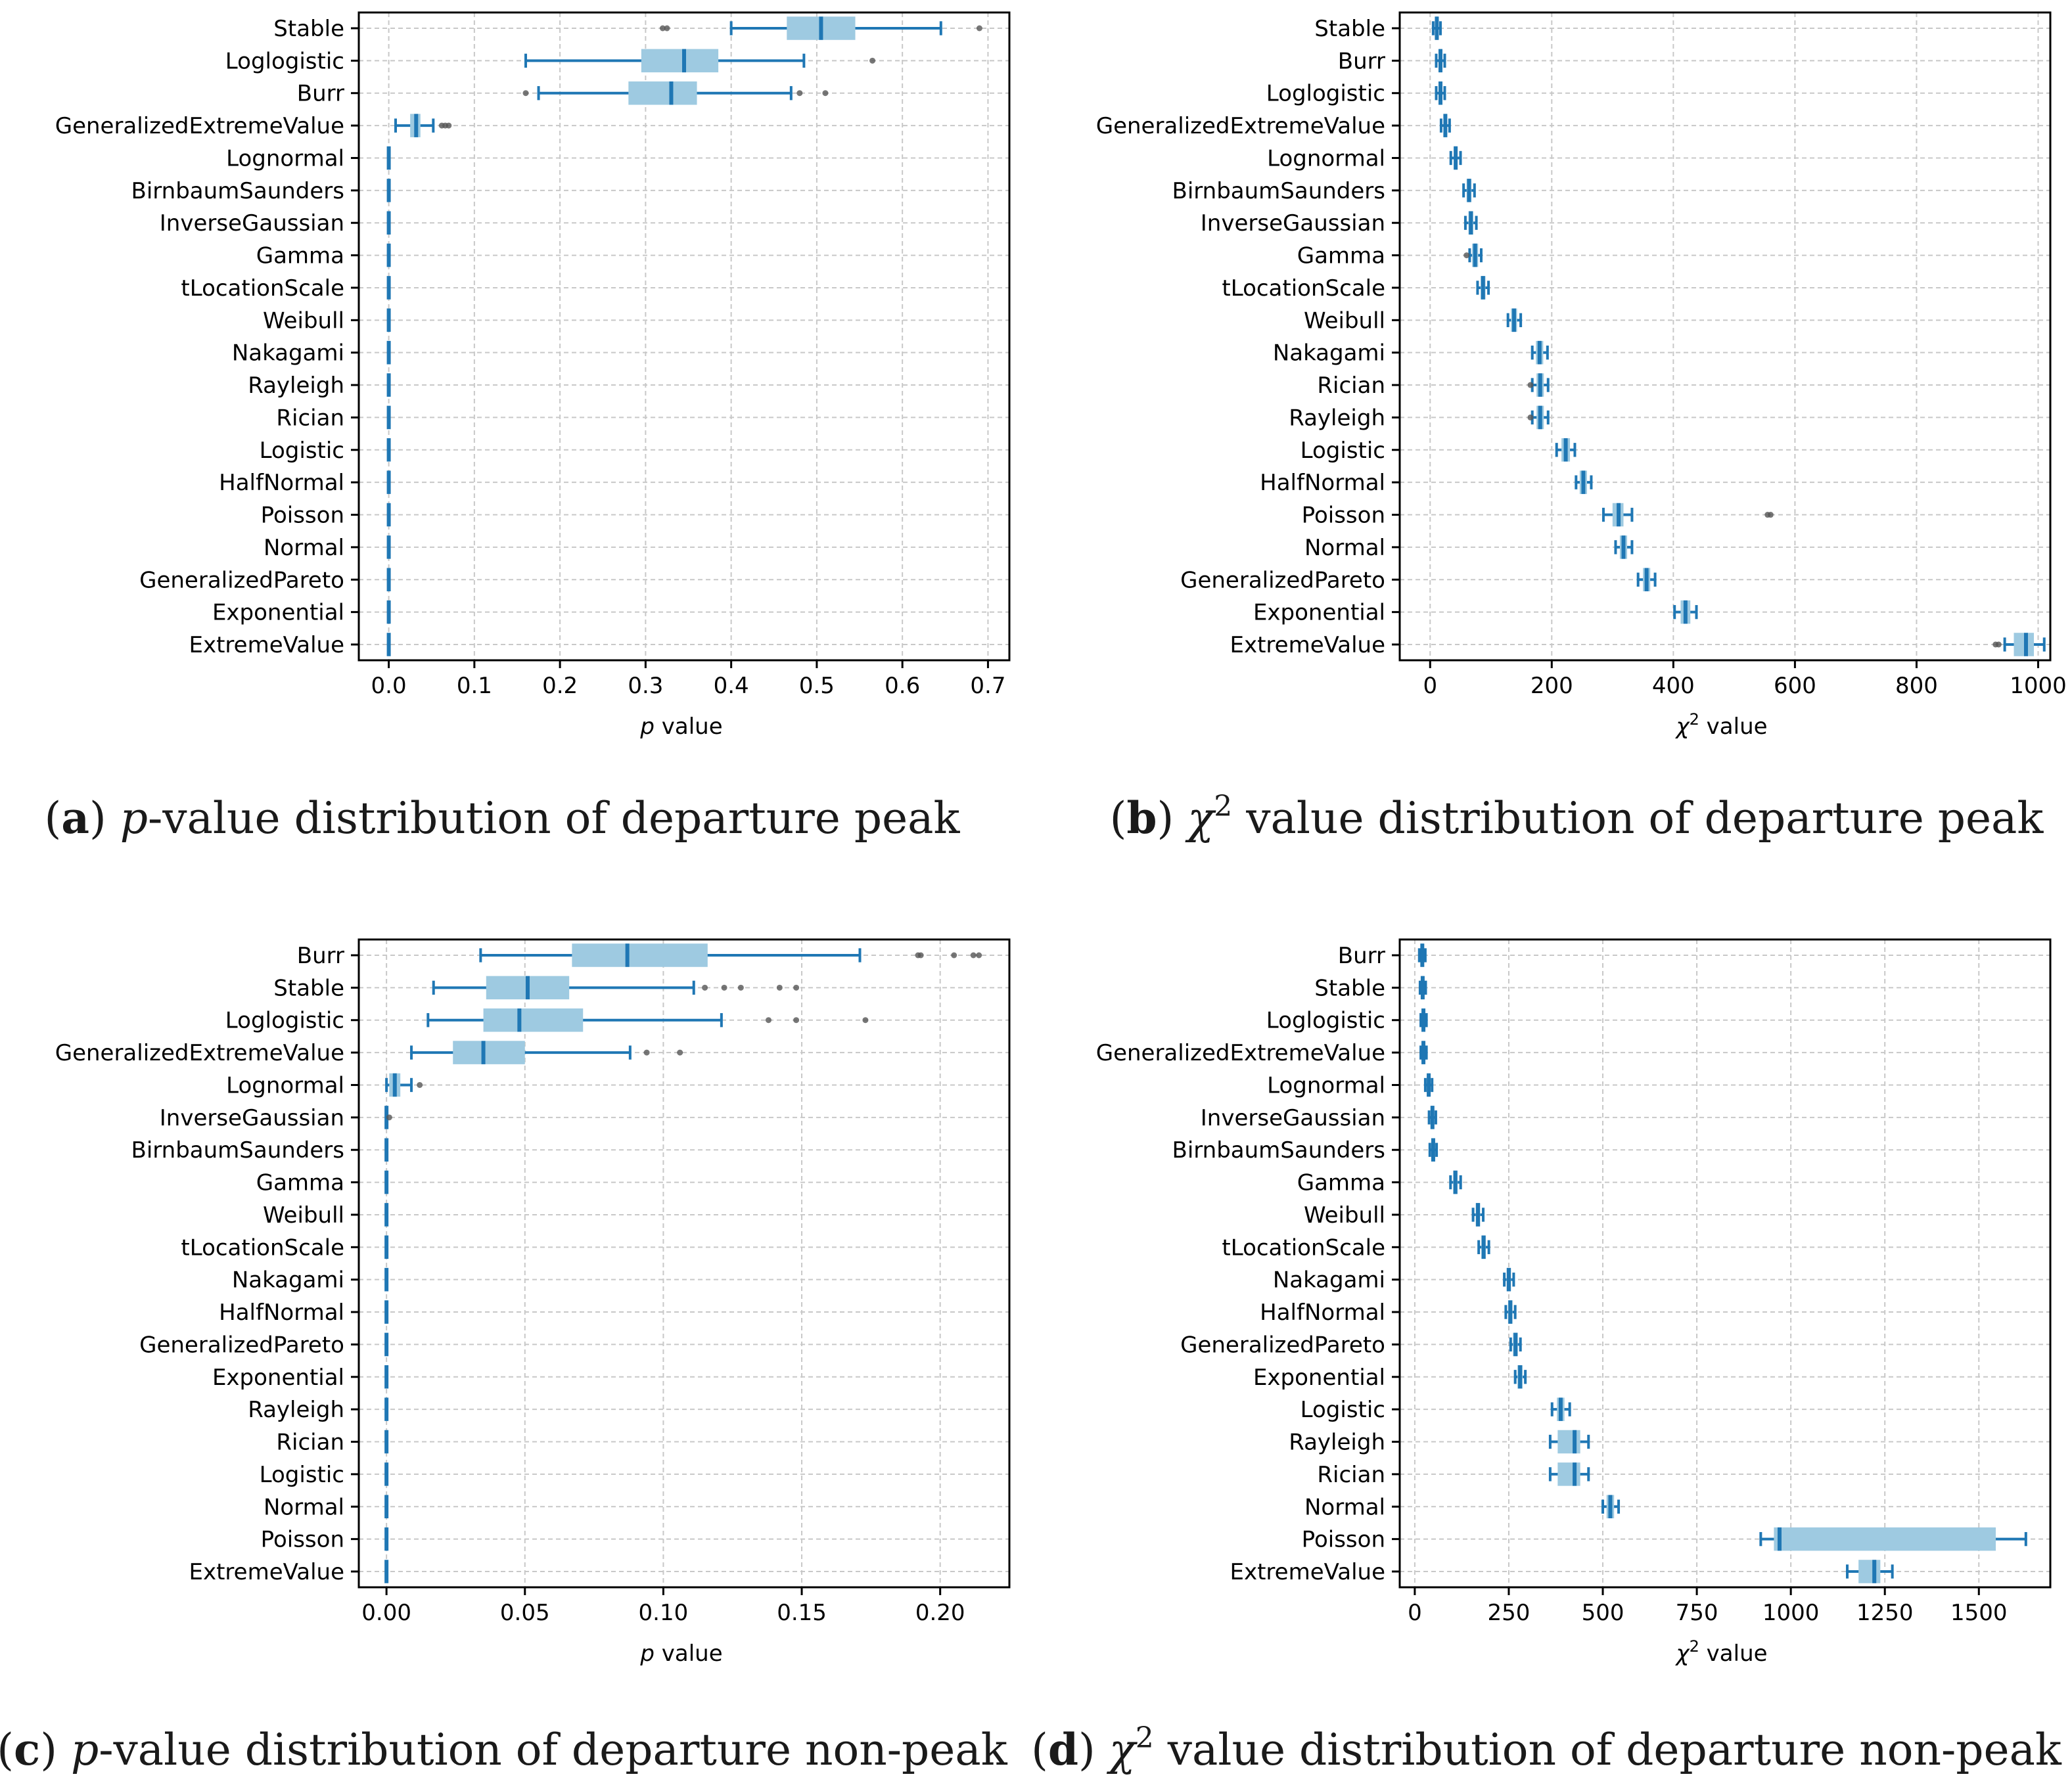  What do you see at coordinates (1673, 686) in the screenshot?
I see `x-tick-label: 400` at bounding box center [1673, 686].